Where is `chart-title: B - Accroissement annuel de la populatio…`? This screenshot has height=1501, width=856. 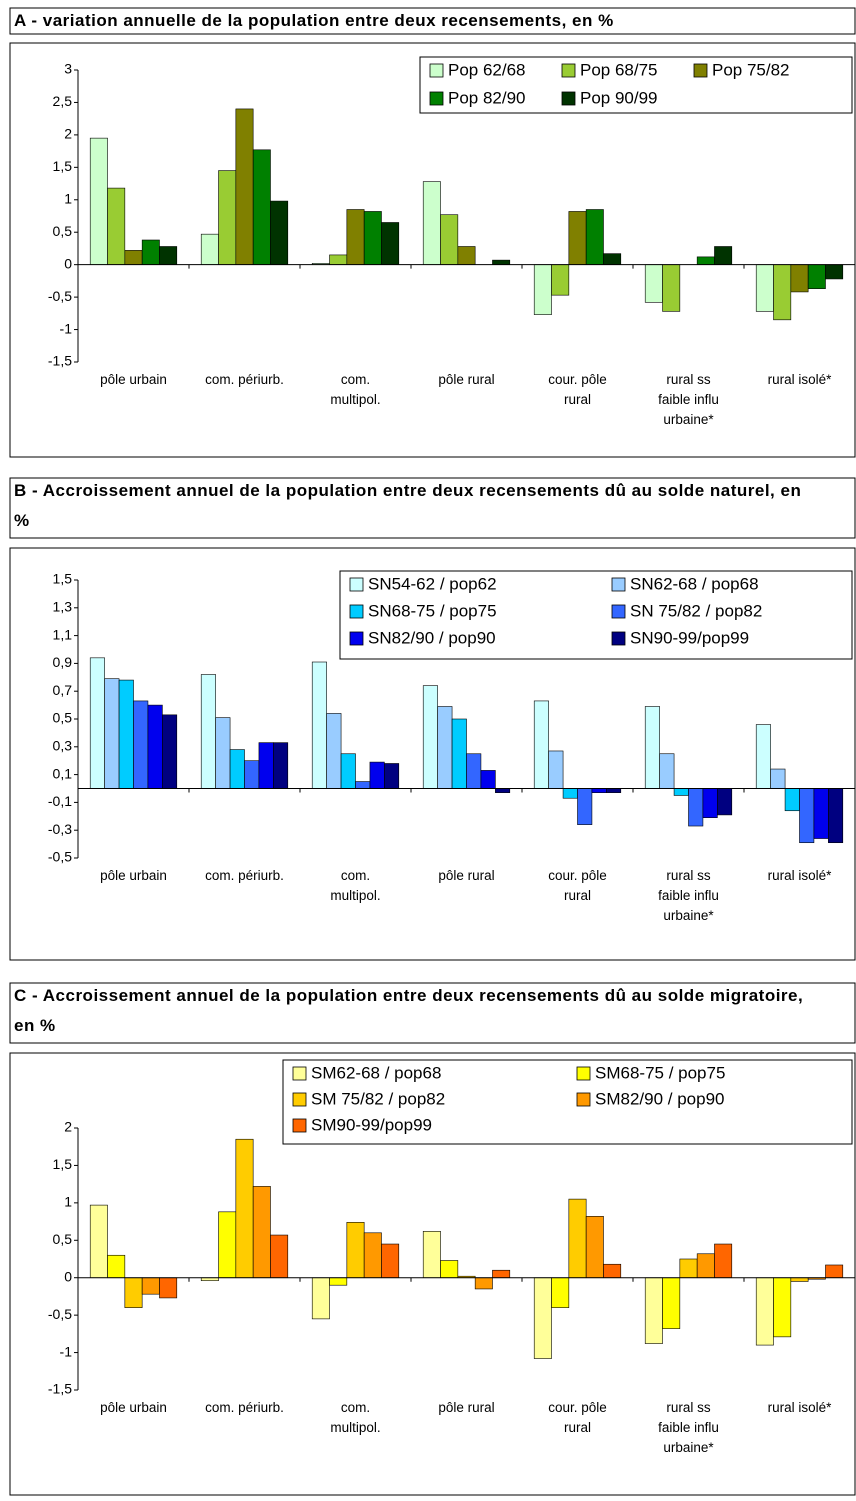
chart-title: B - Accroissement annuel de la populatio… is located at coordinates (408, 505).